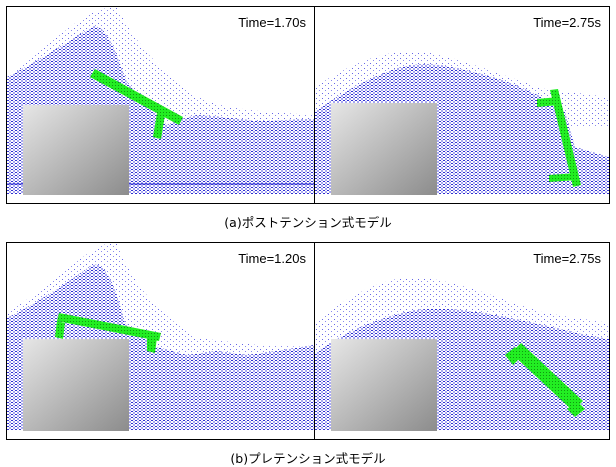 Image resolution: width=616 pixels, height=467 pixels. Describe the element at coordinates (308, 222) in the screenshot. I see `caption-a: (a)ポストテンション式モデル` at that location.